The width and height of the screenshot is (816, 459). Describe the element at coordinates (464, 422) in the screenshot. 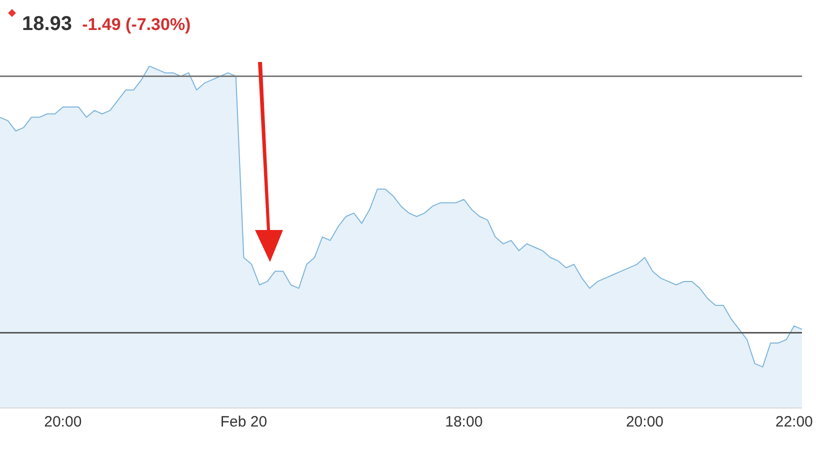

I see `x-tick-label: 18:00` at that location.